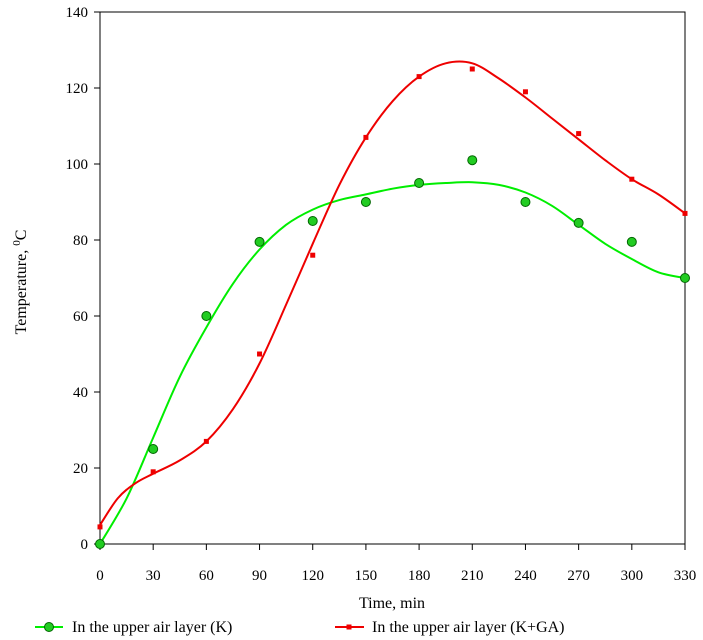 The width and height of the screenshot is (703, 640). I want to click on x-tick-label: 270, so click(578, 576).